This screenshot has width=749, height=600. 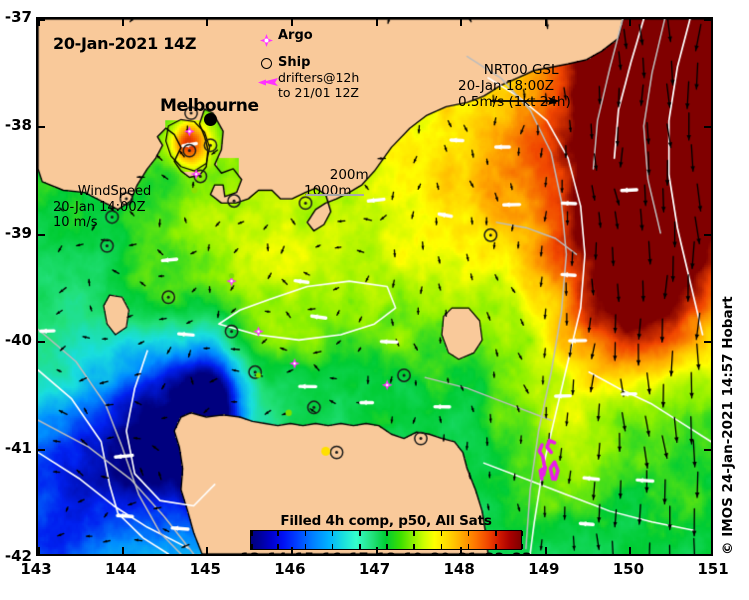 What do you see at coordinates (18, 17) in the screenshot?
I see `y-tick-label: -37` at bounding box center [18, 17].